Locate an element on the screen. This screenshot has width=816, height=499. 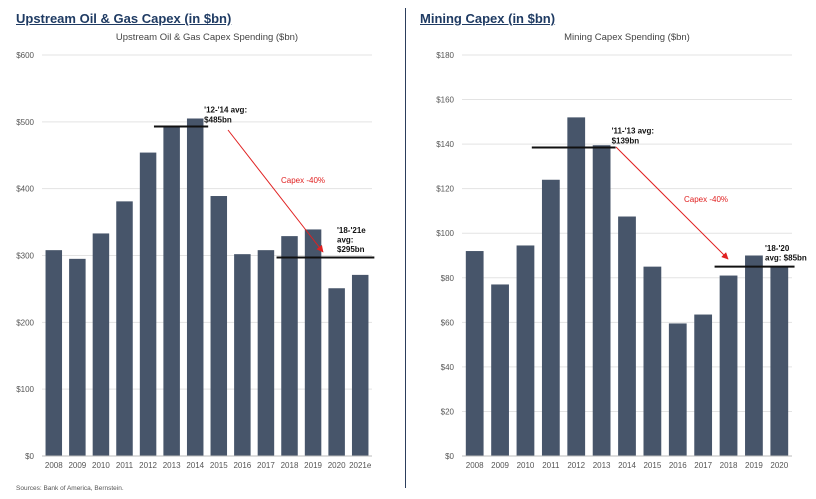
avg-label-low-line2: avg: is located at coordinates (345, 240).